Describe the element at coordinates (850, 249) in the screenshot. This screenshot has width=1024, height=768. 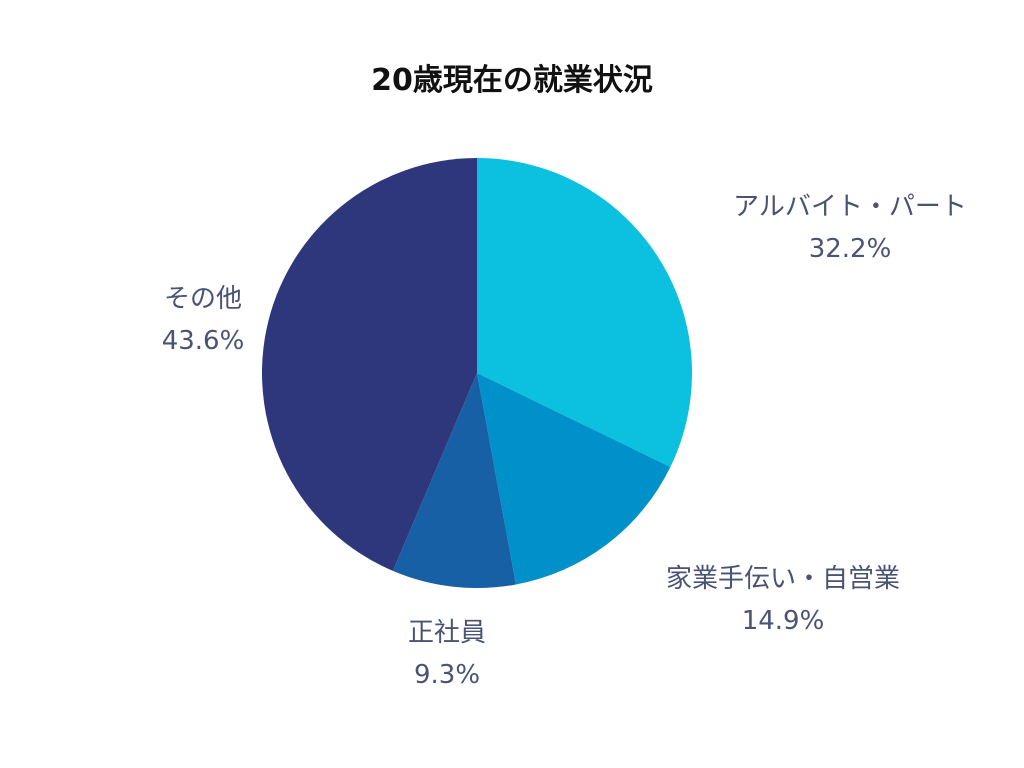
I see `slice-1-value-label: 32.2%` at that location.